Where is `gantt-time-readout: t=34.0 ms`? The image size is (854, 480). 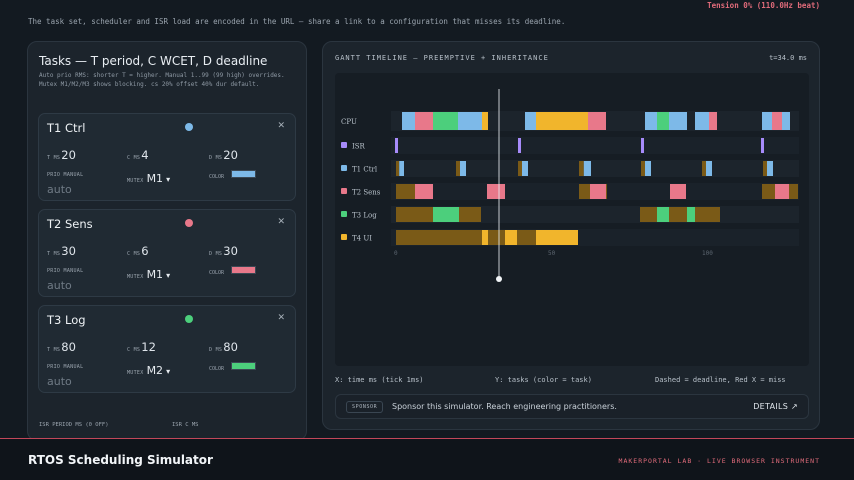 gantt-time-readout: t=34.0 ms is located at coordinates (788, 58).